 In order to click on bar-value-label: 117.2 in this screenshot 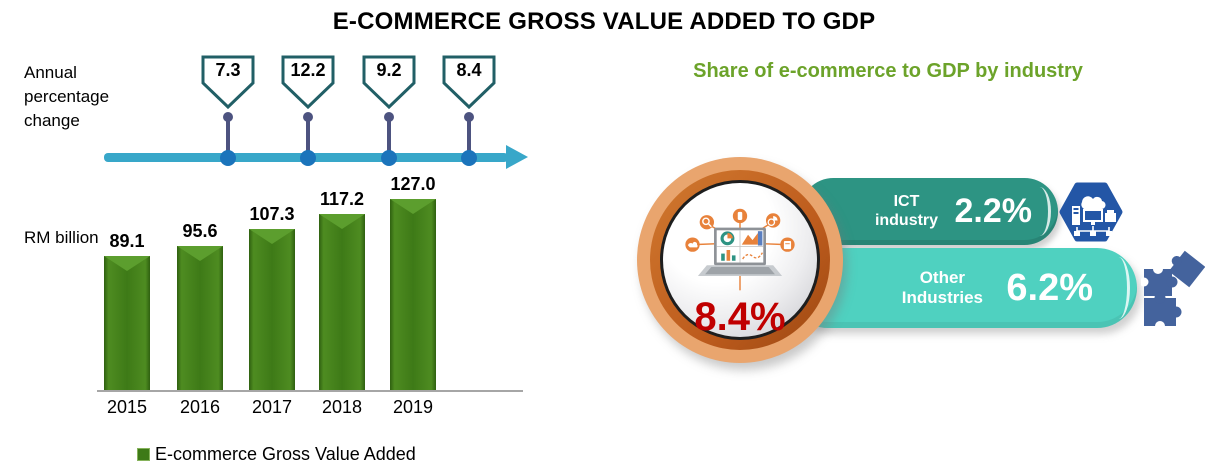, I will do `click(342, 199)`.